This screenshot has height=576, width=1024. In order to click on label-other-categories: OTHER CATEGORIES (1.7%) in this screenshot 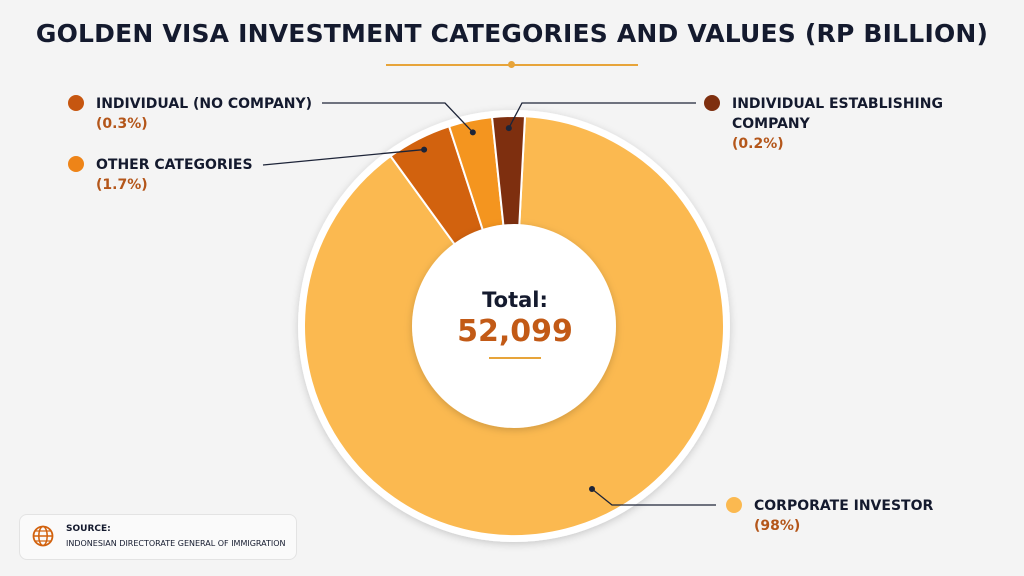, I will do `click(160, 175)`.